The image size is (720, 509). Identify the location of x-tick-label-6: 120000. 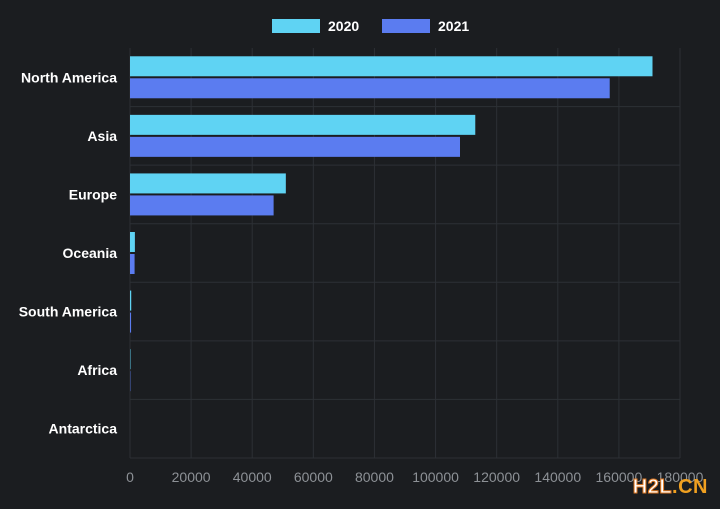
(496, 477).